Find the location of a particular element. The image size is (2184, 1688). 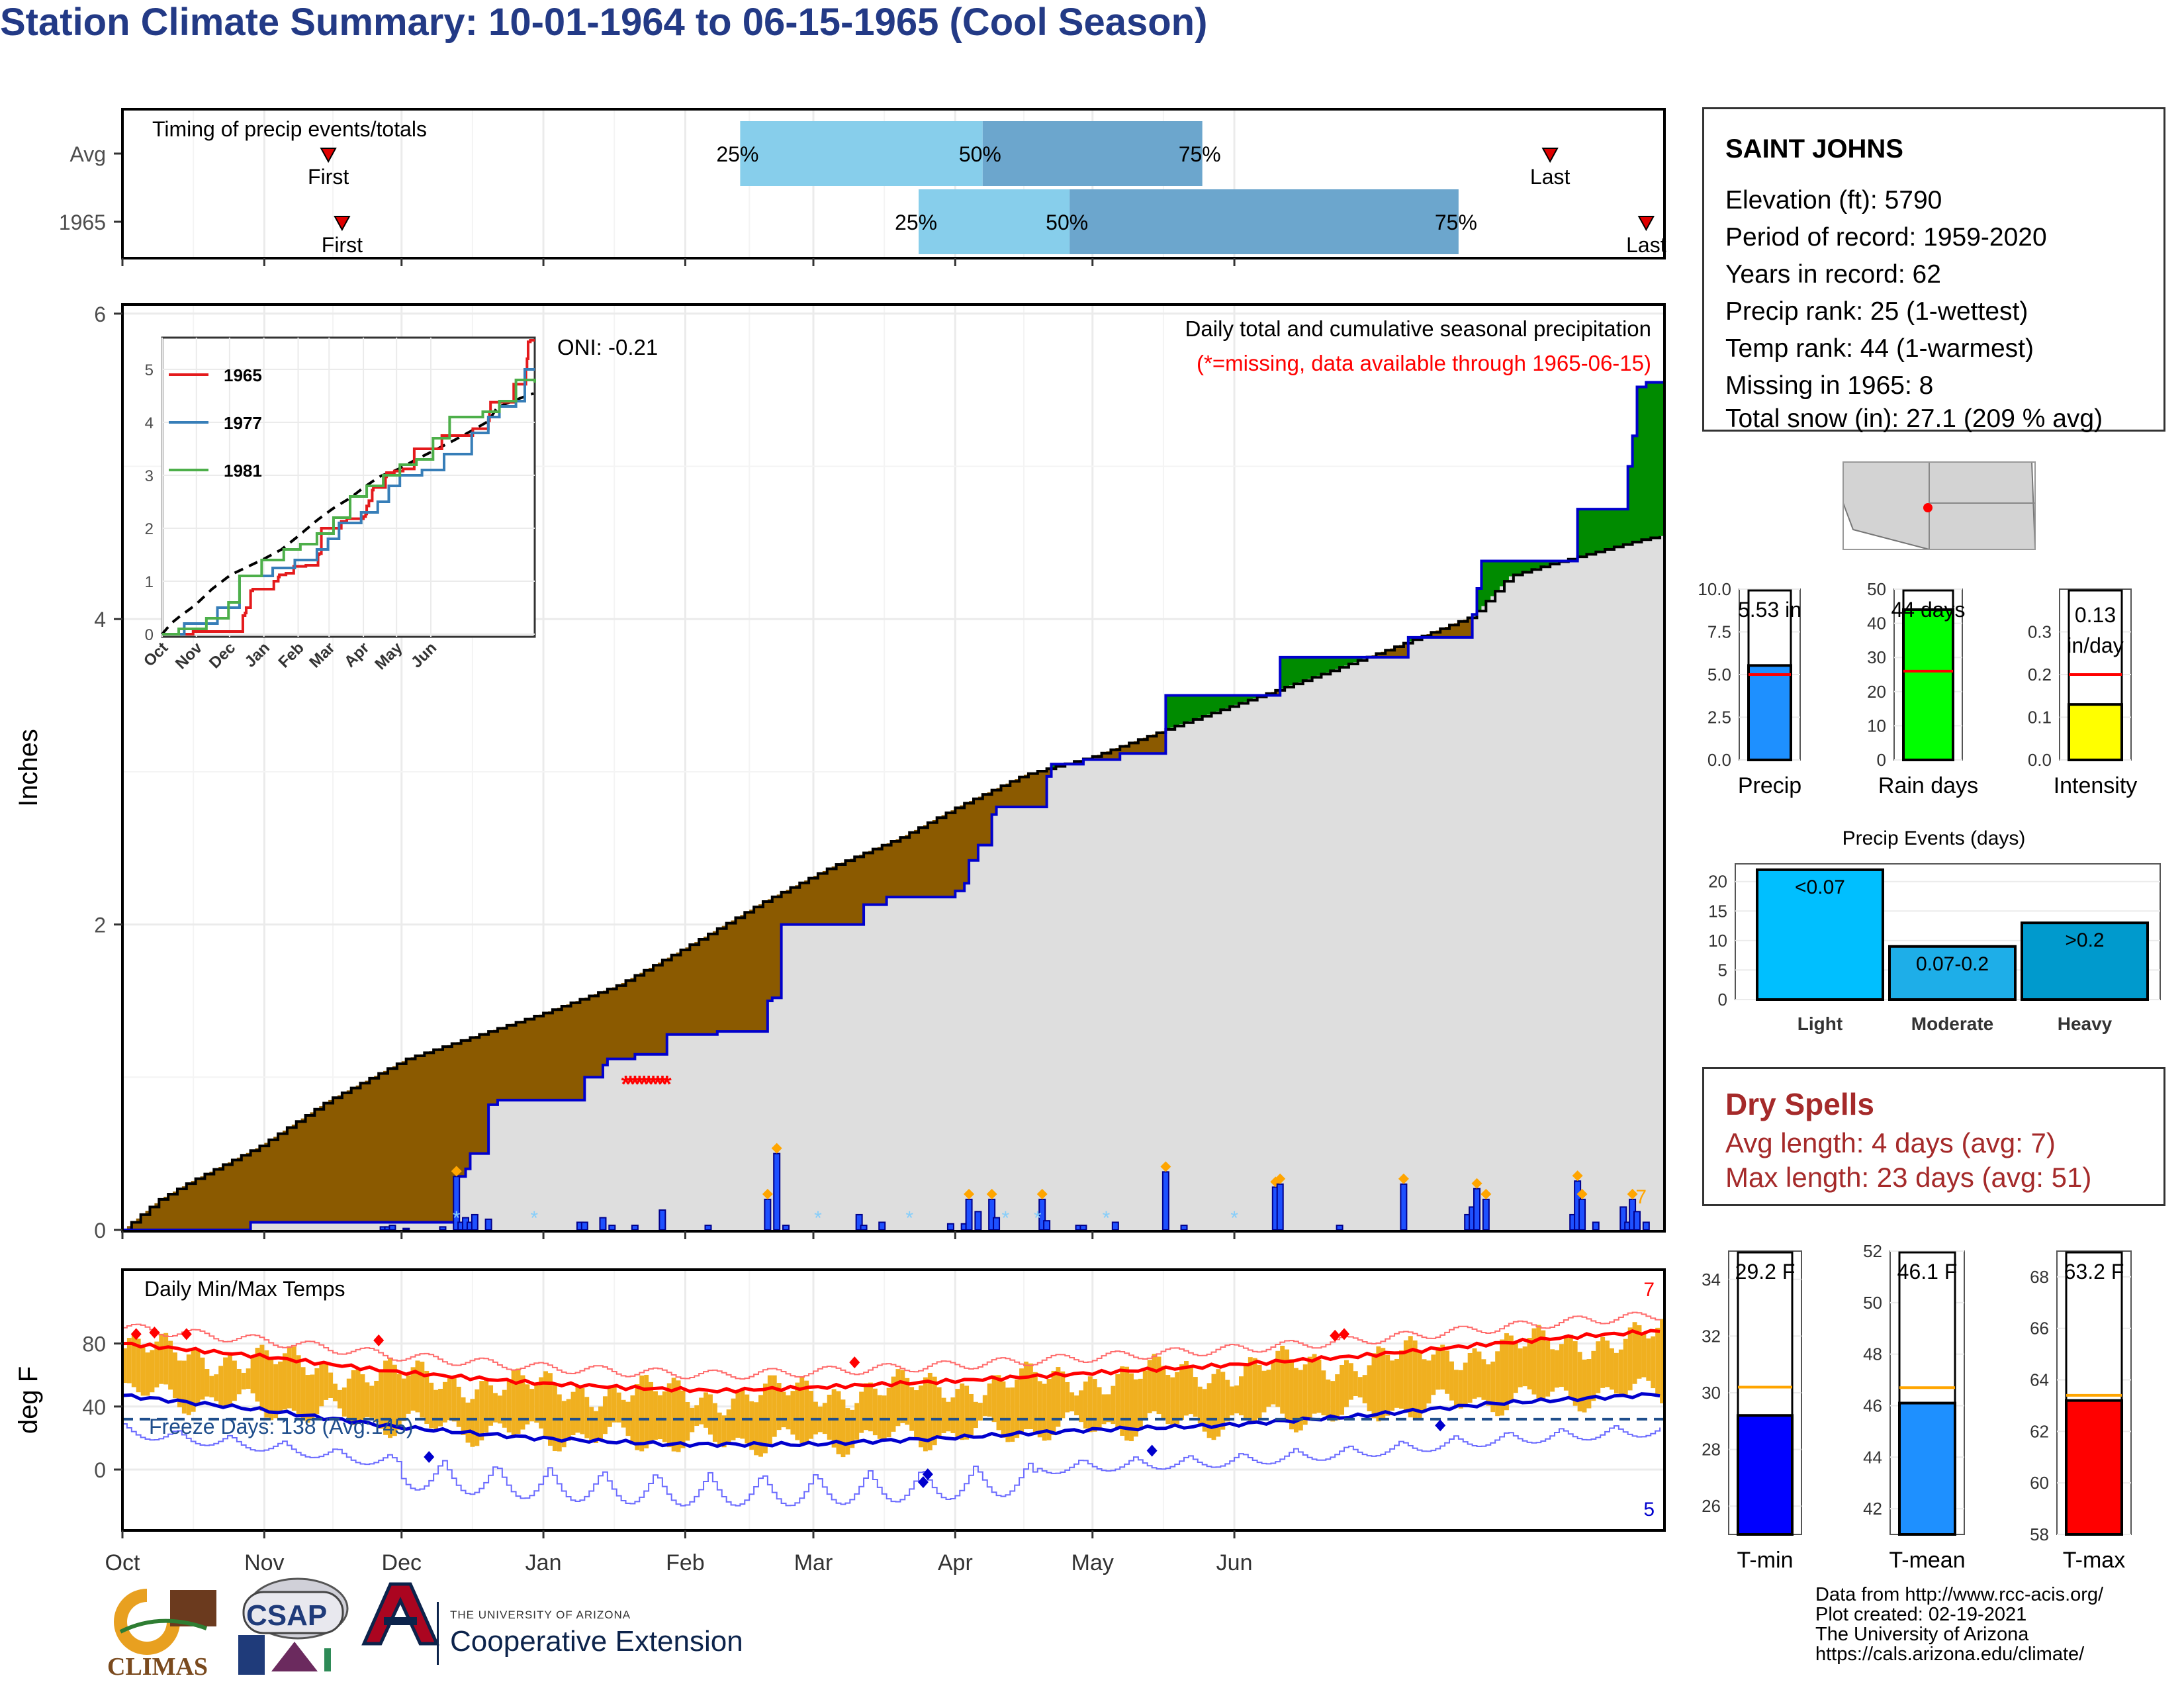

precip-stat-y-tick-label: 7.5 is located at coordinates (1719, 632).